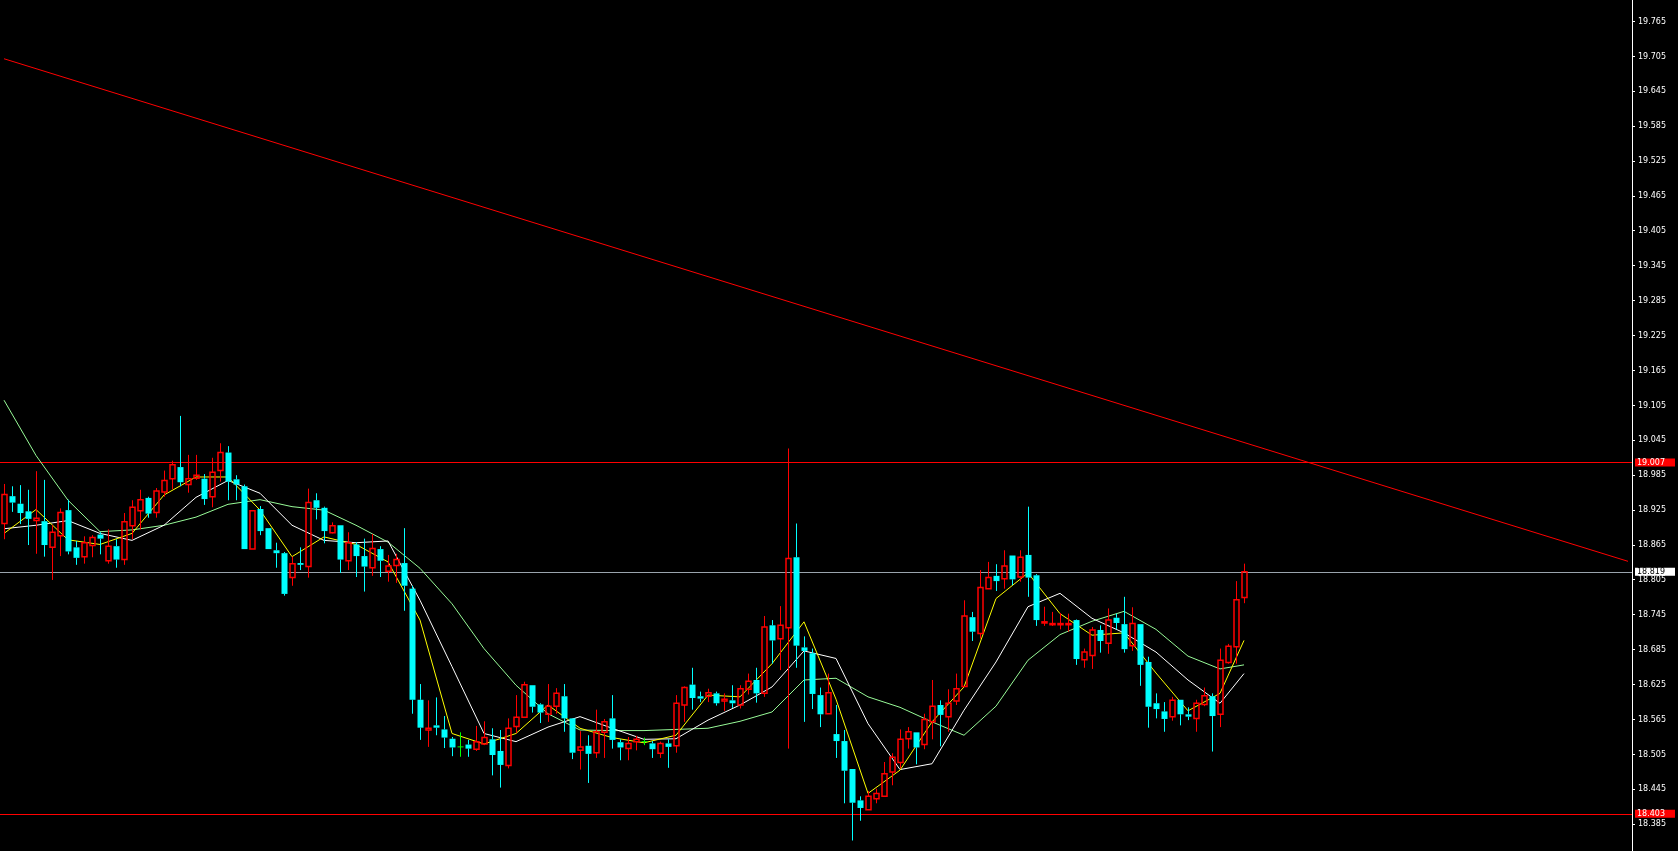 The width and height of the screenshot is (1678, 851). Describe the element at coordinates (1652, 91) in the screenshot. I see `y-tick-label: 19.645` at that location.